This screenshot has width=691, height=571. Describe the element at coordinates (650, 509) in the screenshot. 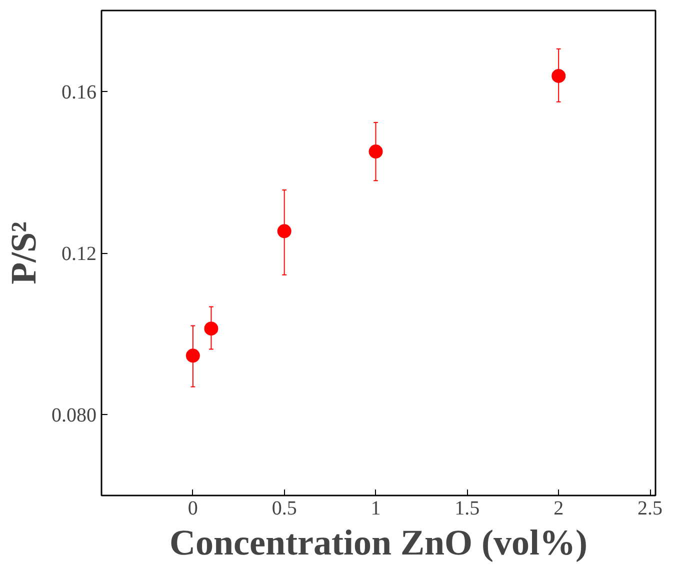

I see `x-tick-label: 2.5` at that location.